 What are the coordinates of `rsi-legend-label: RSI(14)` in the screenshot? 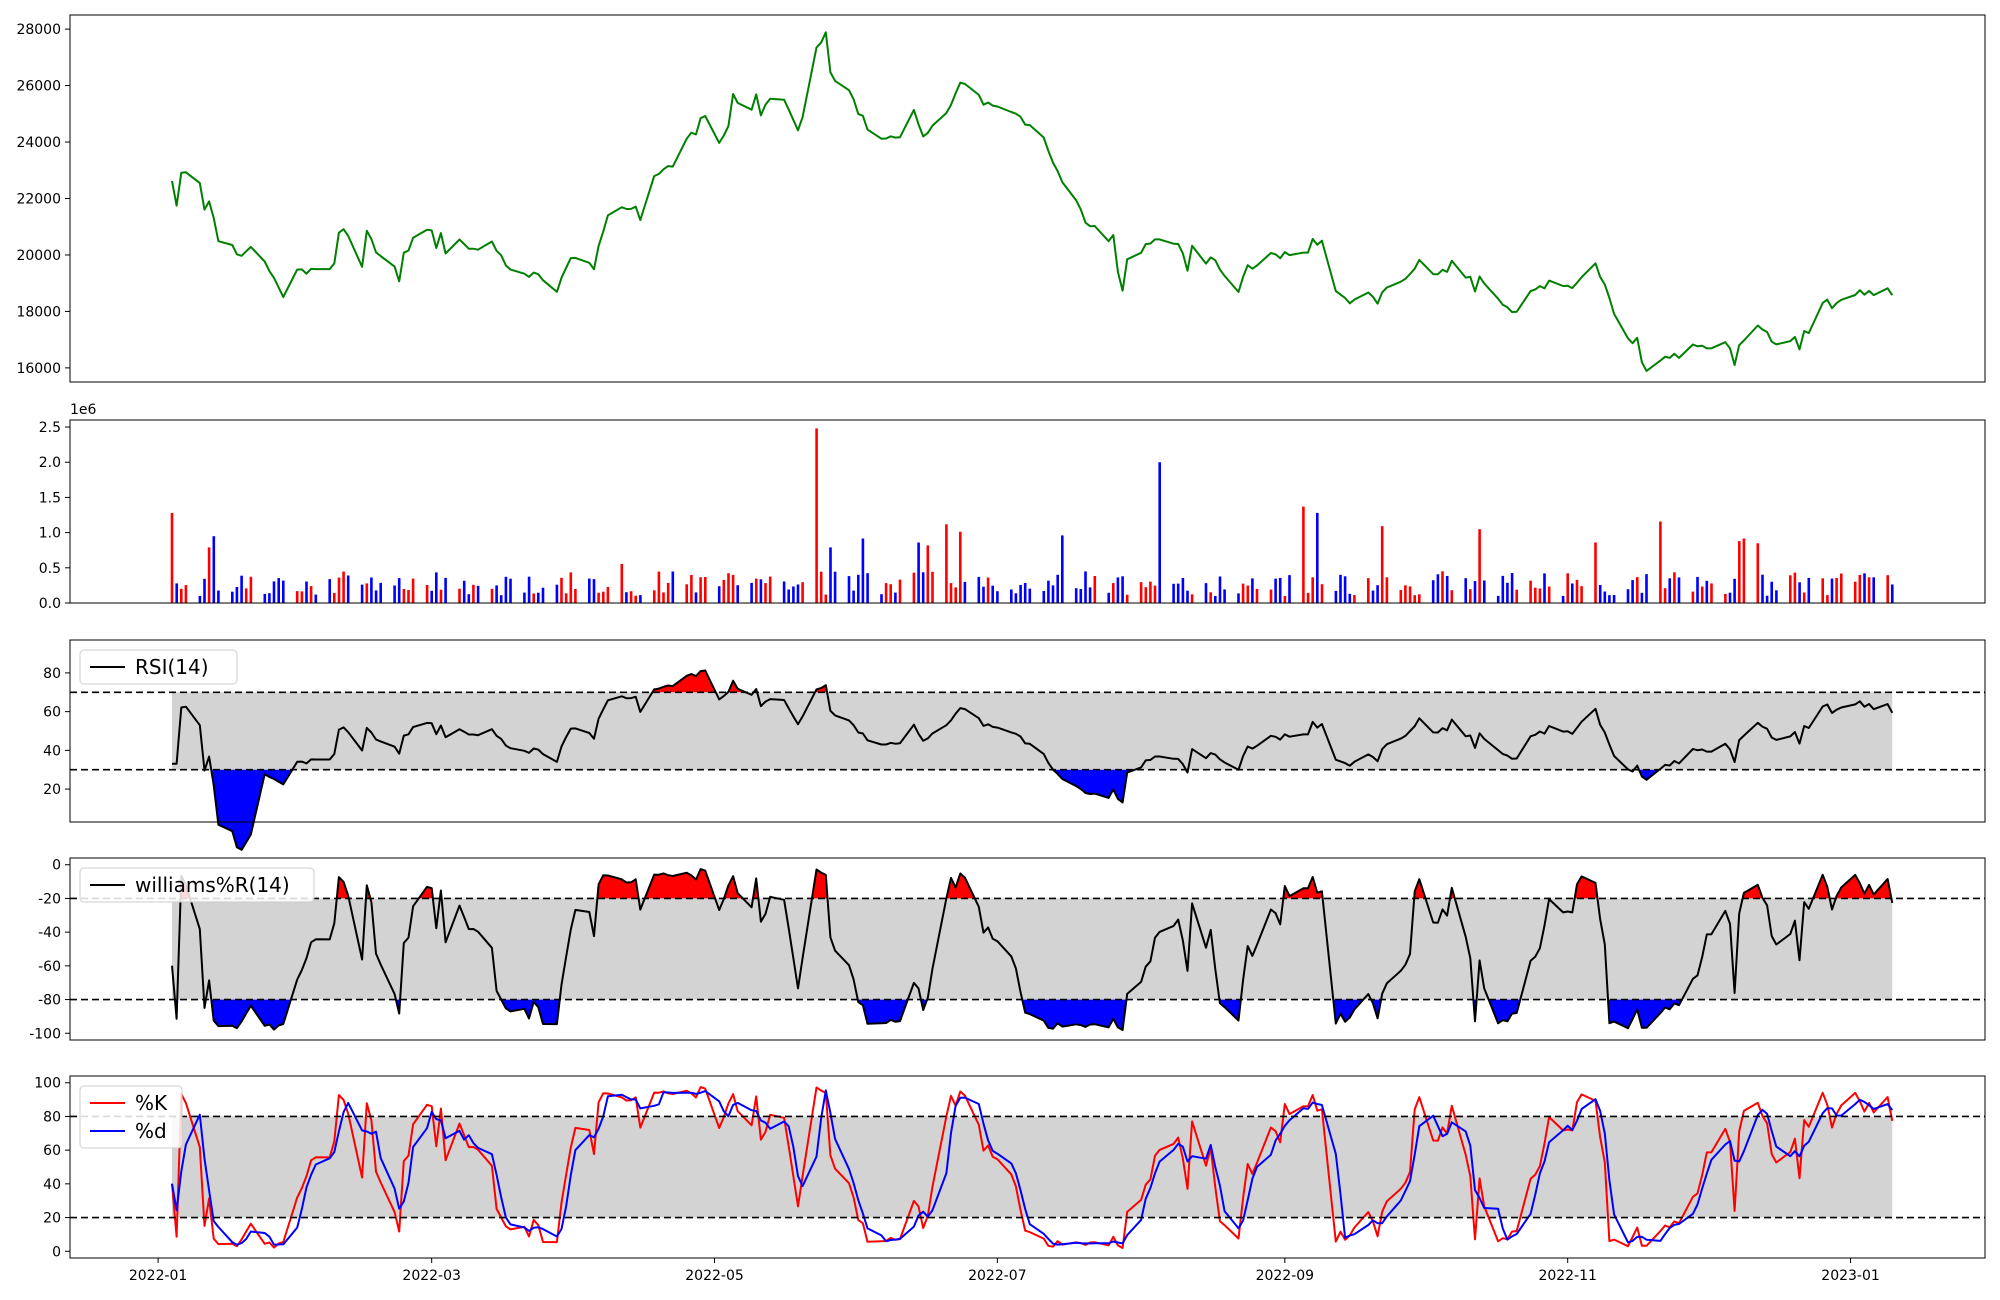 It's located at (172, 667).